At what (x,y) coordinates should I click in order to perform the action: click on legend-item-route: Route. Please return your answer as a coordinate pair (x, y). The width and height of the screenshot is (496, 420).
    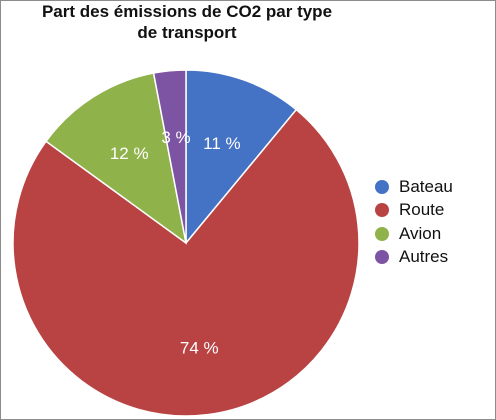
    Looking at the image, I should click on (414, 211).